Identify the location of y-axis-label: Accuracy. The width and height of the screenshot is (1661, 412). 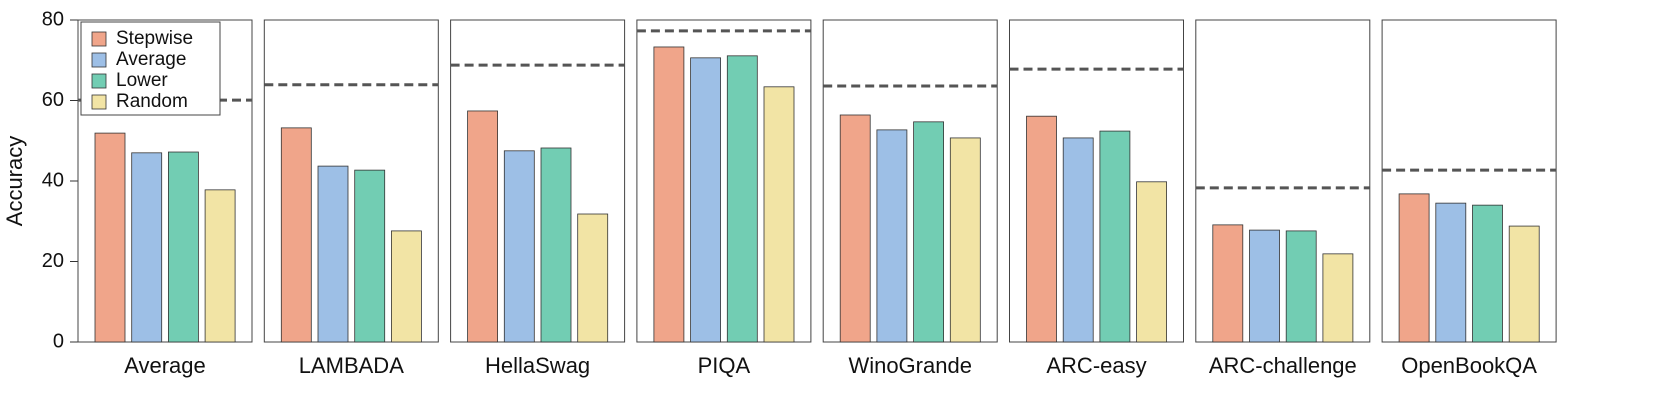
(14, 181).